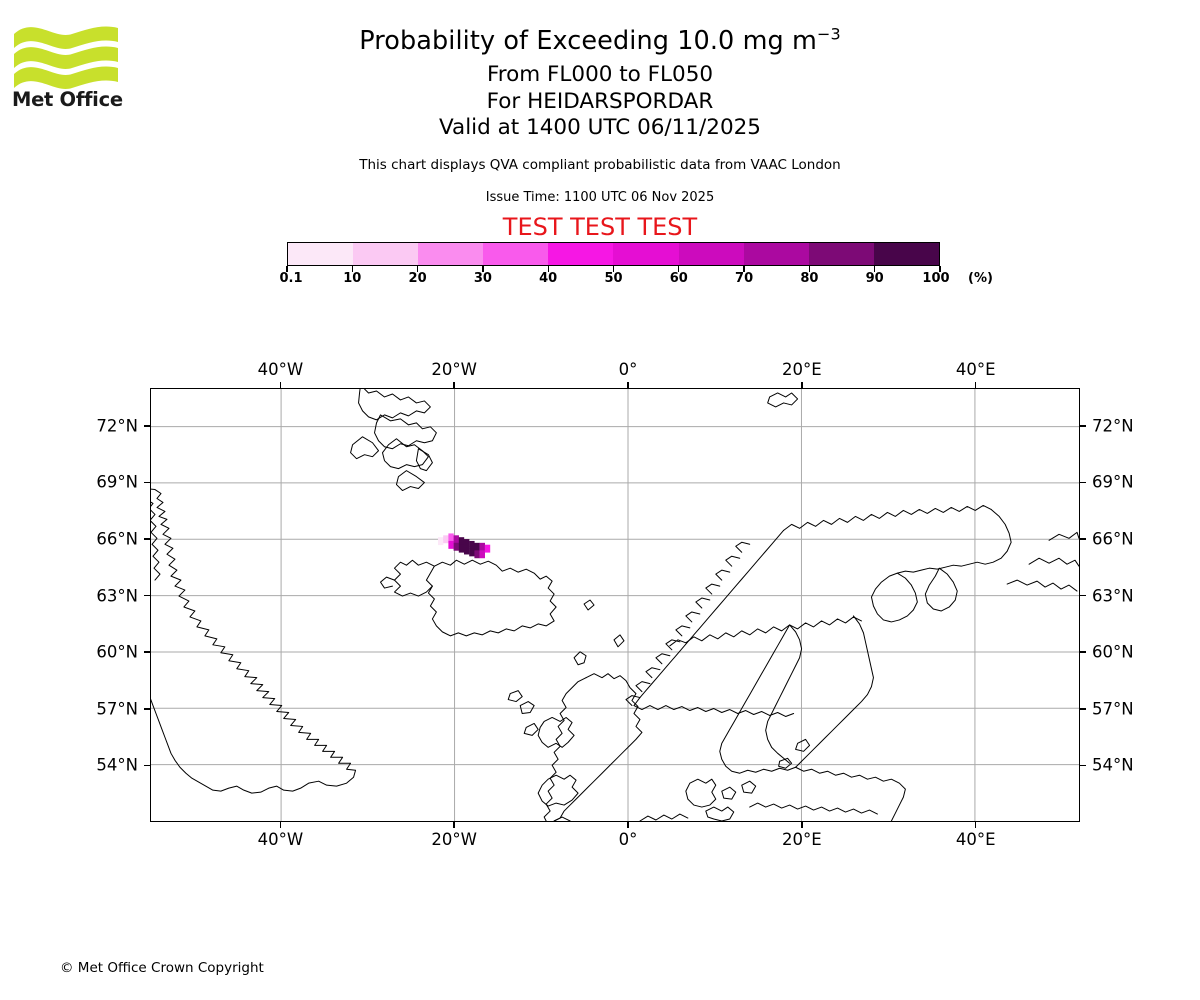 Image resolution: width=1200 pixels, height=1000 pixels. Describe the element at coordinates (614, 277) in the screenshot. I see `colorbar-tick-axis: 0.1 10 20 30 40 50 60 70 80 90 100` at that location.